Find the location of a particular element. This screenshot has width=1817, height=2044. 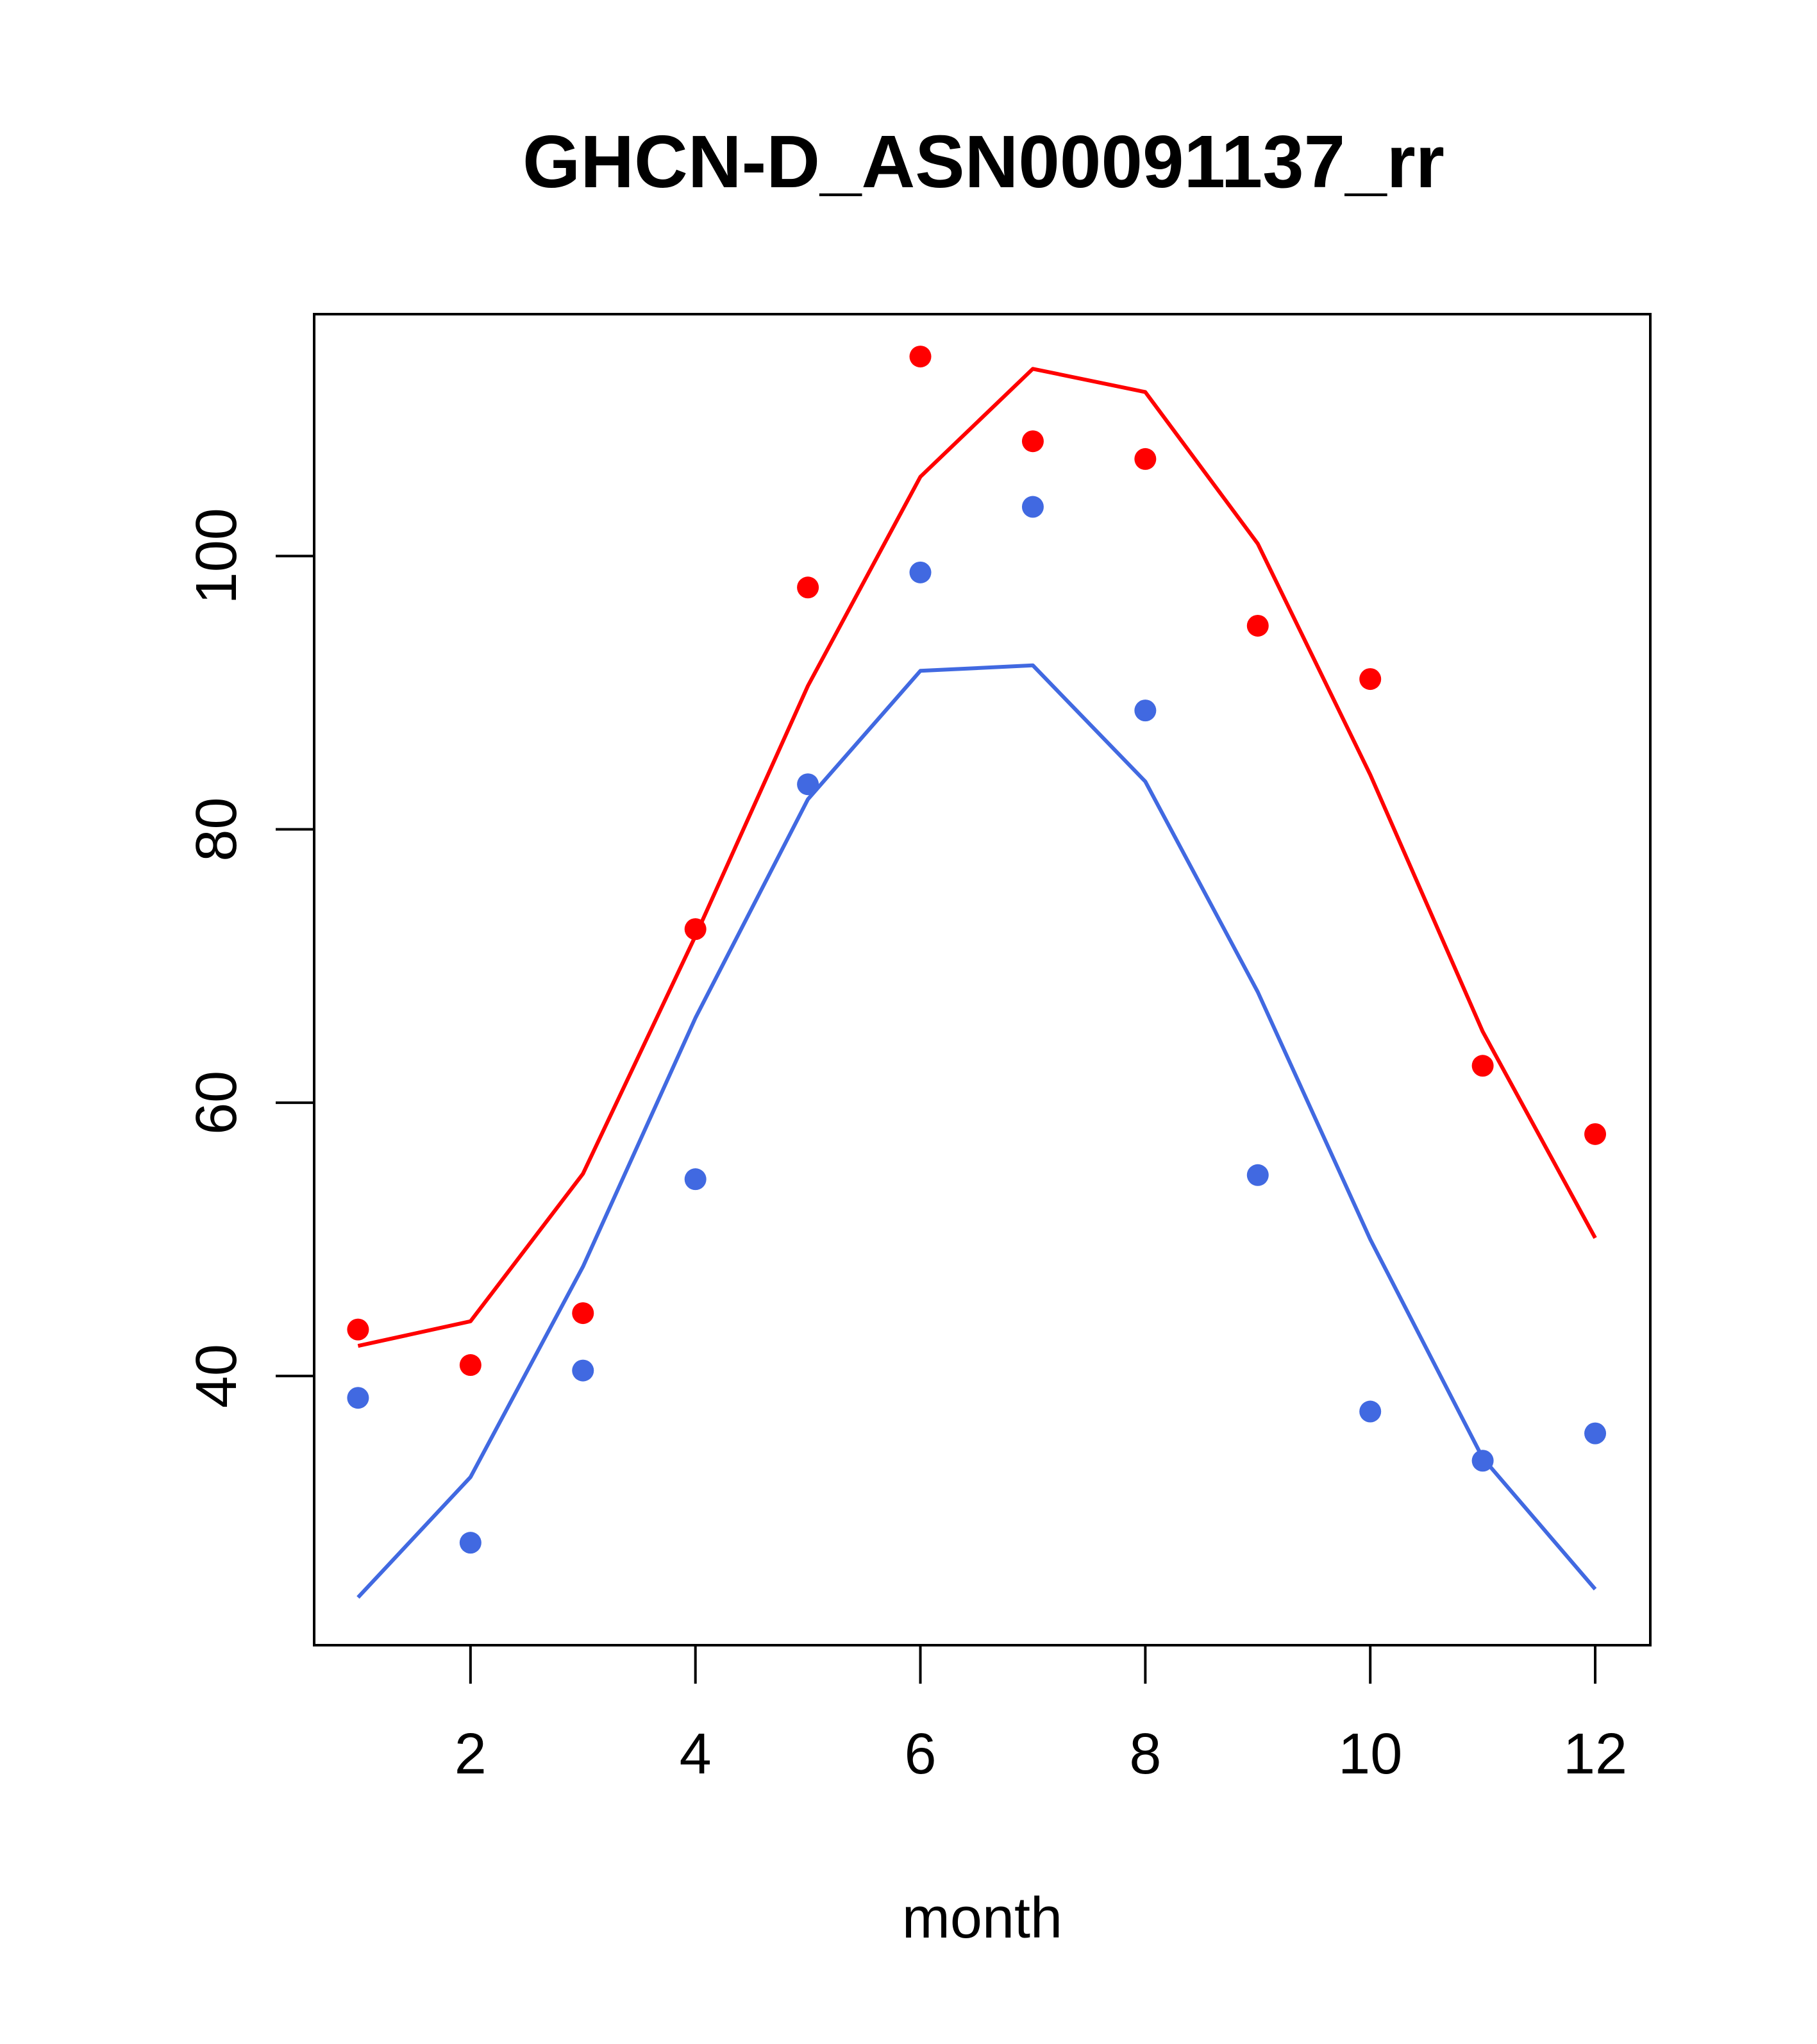

y-tick-label: 80 is located at coordinates (217, 829).